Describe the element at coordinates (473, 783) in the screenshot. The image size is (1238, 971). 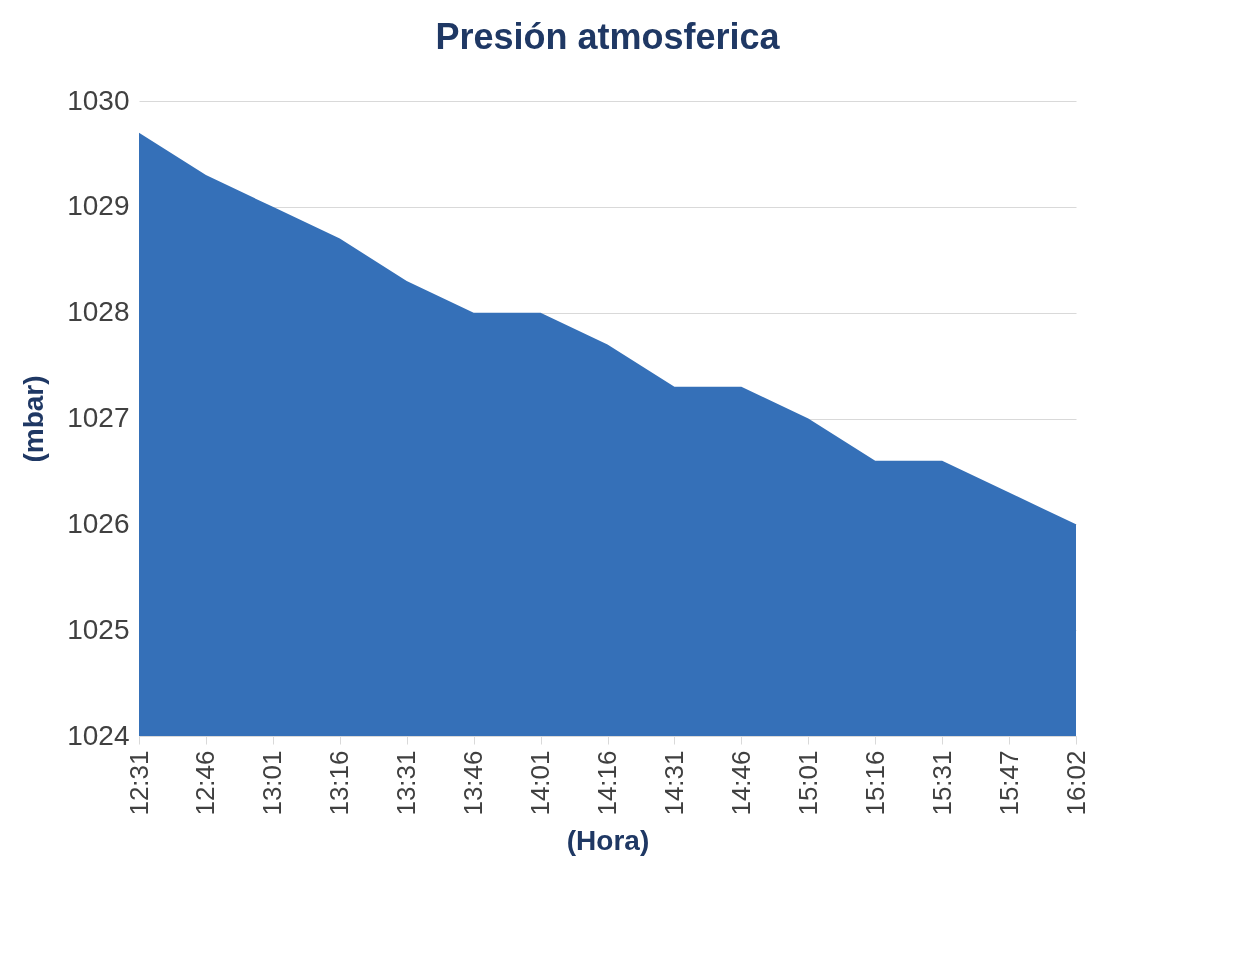
I see `x-tick-label: 13:46` at that location.